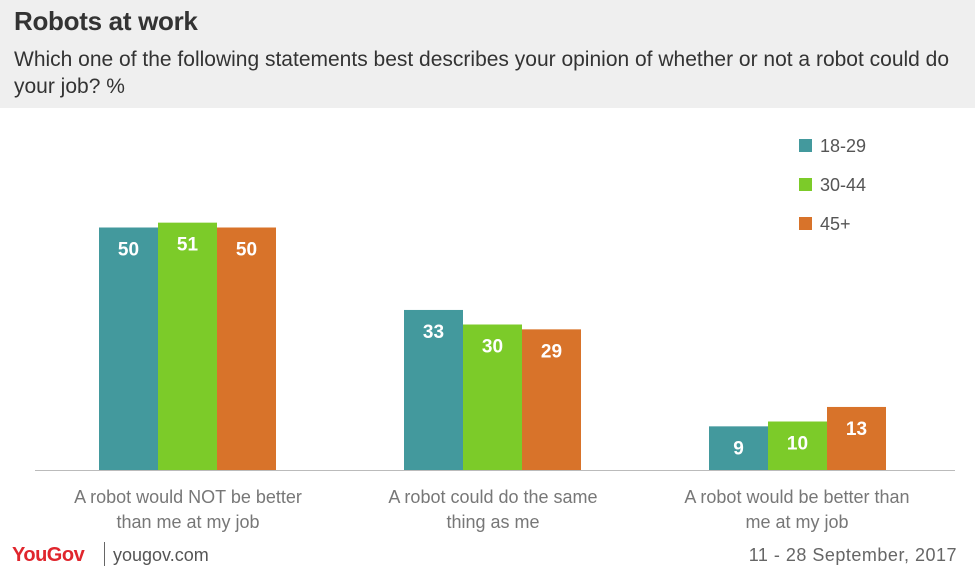 The width and height of the screenshot is (975, 577). What do you see at coordinates (161, 555) in the screenshot?
I see `footer-url: yougov.com` at bounding box center [161, 555].